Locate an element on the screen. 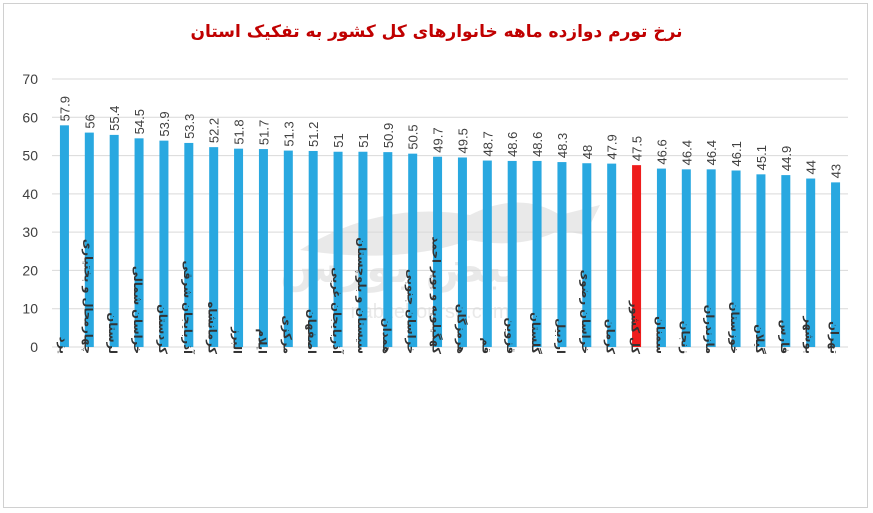 The width and height of the screenshot is (873, 513). category-label: خوزستان is located at coordinates (734, 328).